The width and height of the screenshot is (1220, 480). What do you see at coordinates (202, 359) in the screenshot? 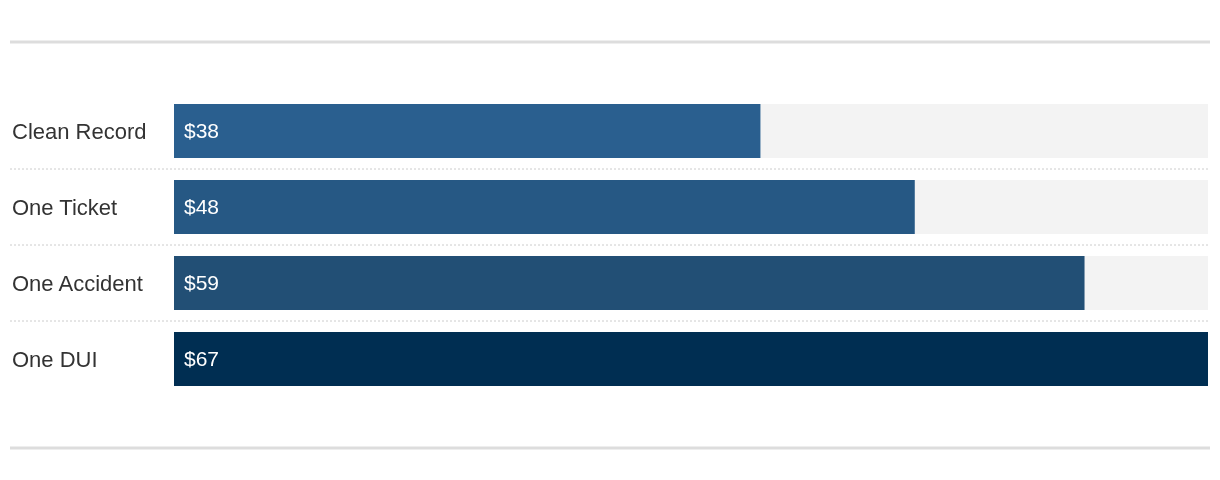
I see `data-label: $67` at bounding box center [202, 359].